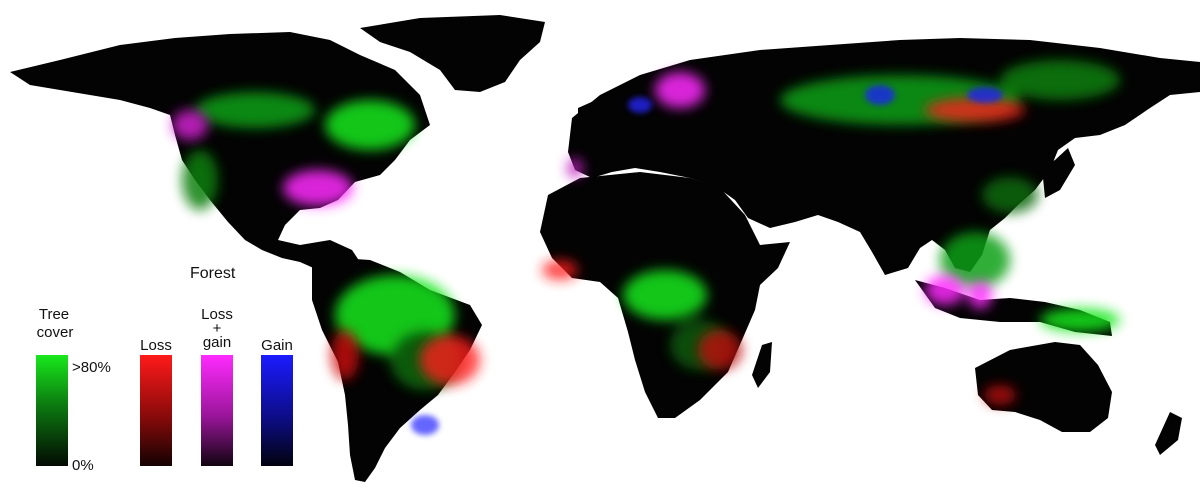  Describe the element at coordinates (452, 53) in the screenshot. I see `greenland-land` at that location.